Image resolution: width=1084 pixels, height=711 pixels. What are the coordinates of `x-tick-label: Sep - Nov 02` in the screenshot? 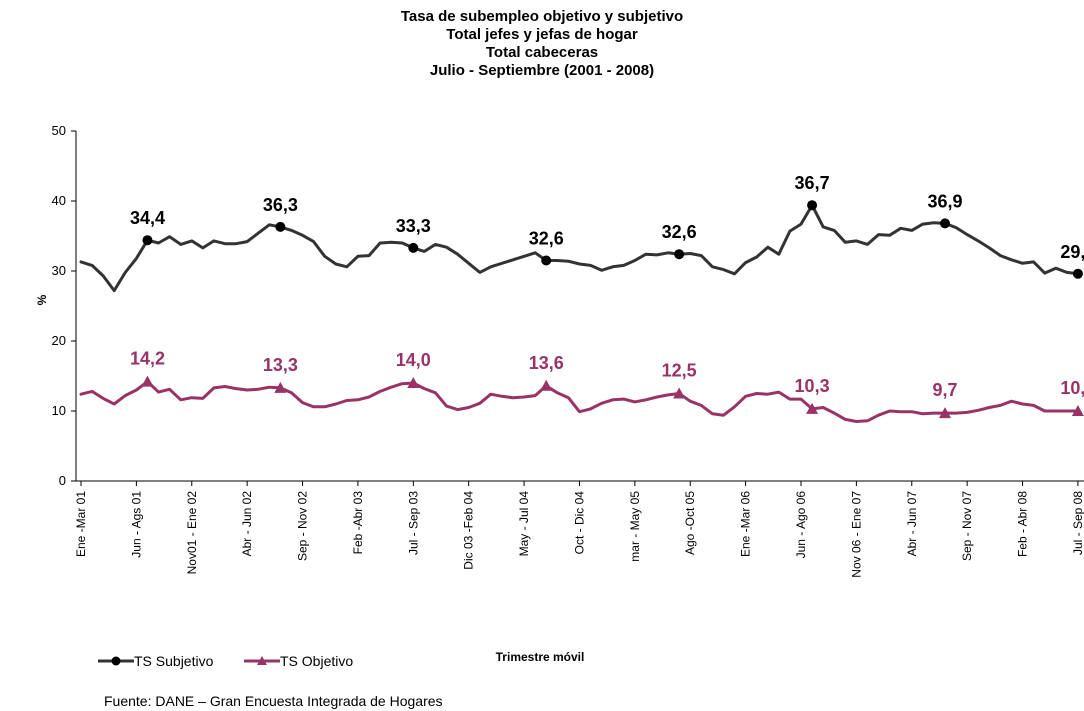 It's located at (303, 526).